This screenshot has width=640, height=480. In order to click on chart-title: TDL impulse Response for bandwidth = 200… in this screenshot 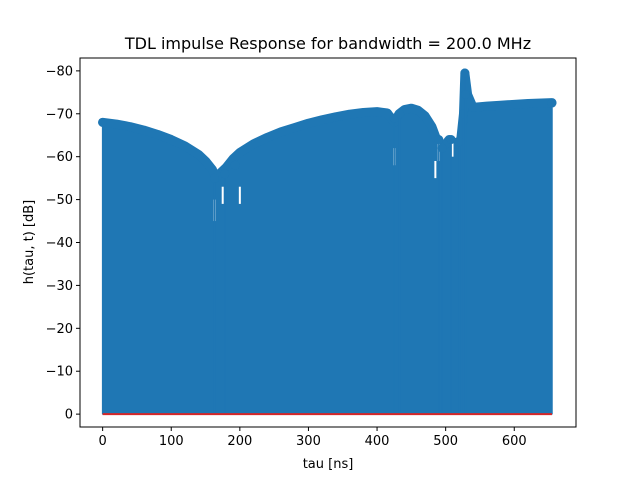, I will do `click(327, 43)`.